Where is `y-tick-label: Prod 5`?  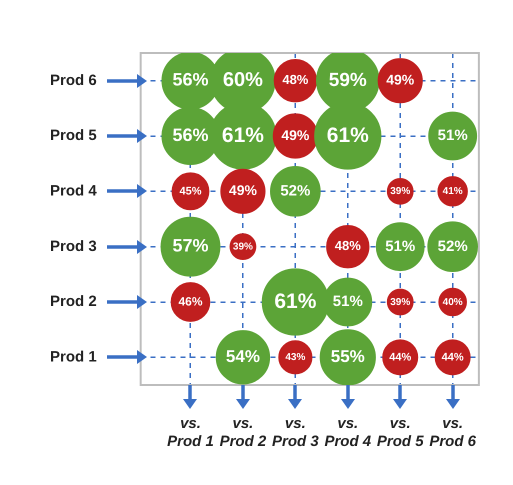
y-tick-label: Prod 5 is located at coordinates (73, 135).